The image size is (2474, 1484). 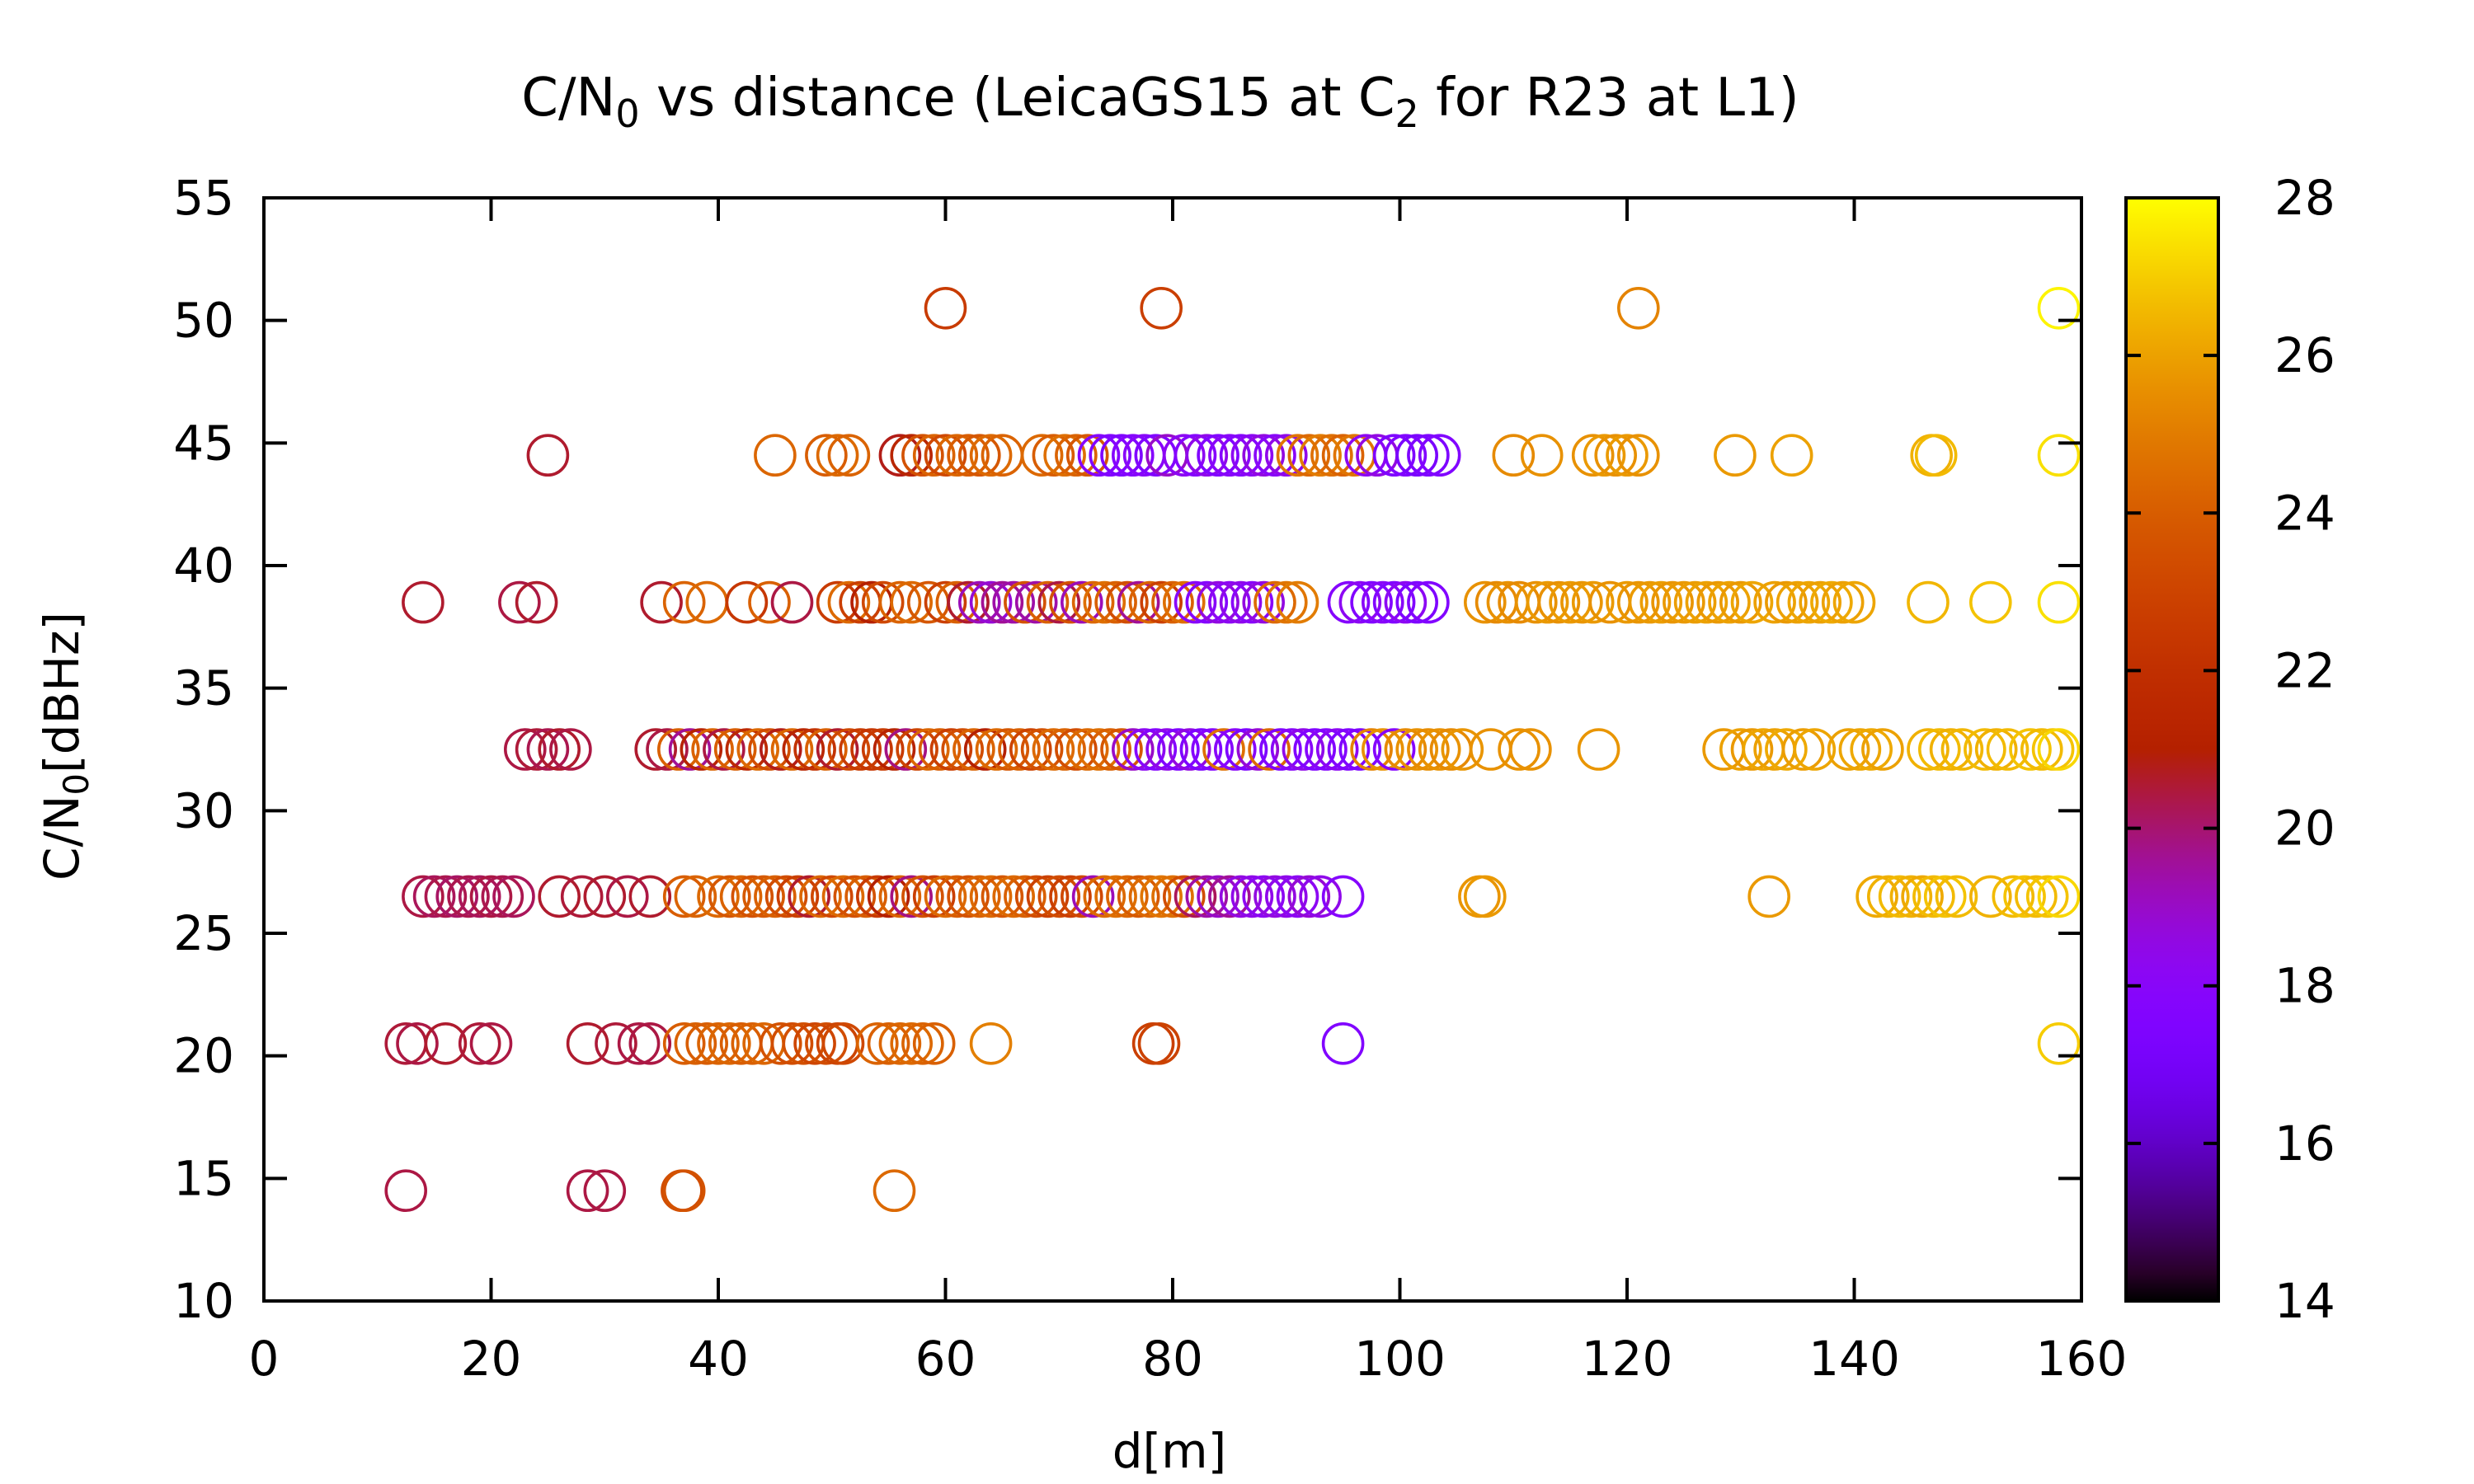 What do you see at coordinates (2229, 749) in the screenshot?
I see `colorbar: 14 16 18 20 22 24 26 28` at bounding box center [2229, 749].